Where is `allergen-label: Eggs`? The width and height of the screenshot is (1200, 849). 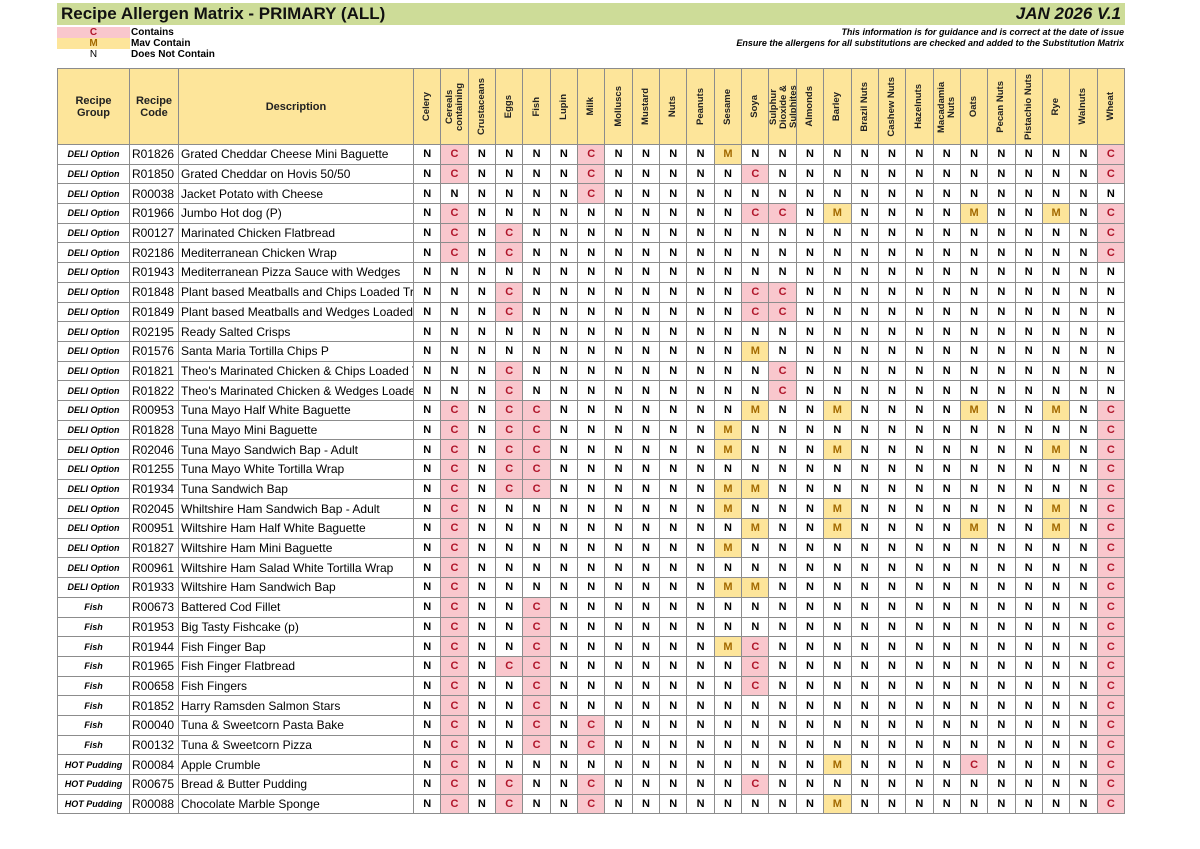
allergen-label: Eggs is located at coordinates (509, 106).